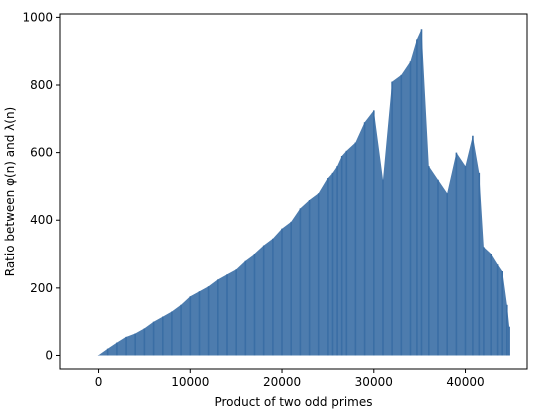  Describe the element at coordinates (41, 153) in the screenshot. I see `y-tick-label-3: 600` at that location.